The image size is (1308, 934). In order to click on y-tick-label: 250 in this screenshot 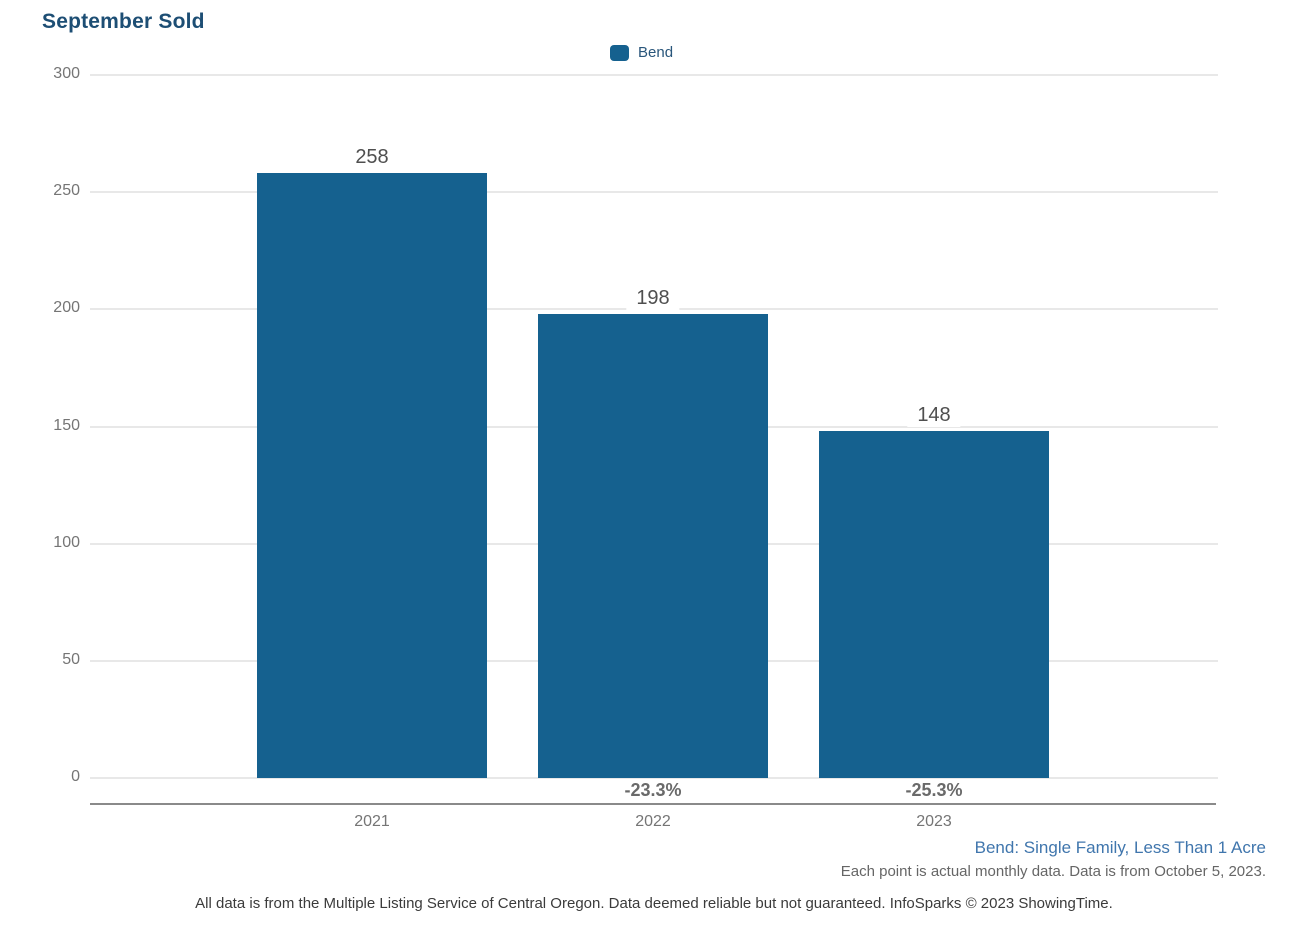, I will do `click(66, 191)`.